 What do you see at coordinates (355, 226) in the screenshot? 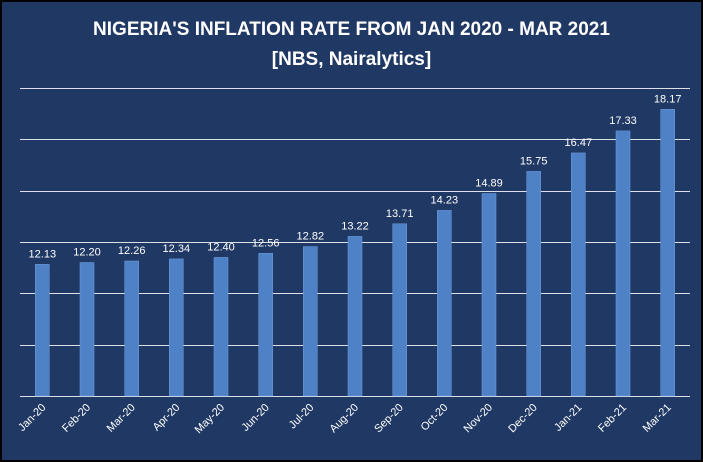
I see `data-label: 13.22` at bounding box center [355, 226].